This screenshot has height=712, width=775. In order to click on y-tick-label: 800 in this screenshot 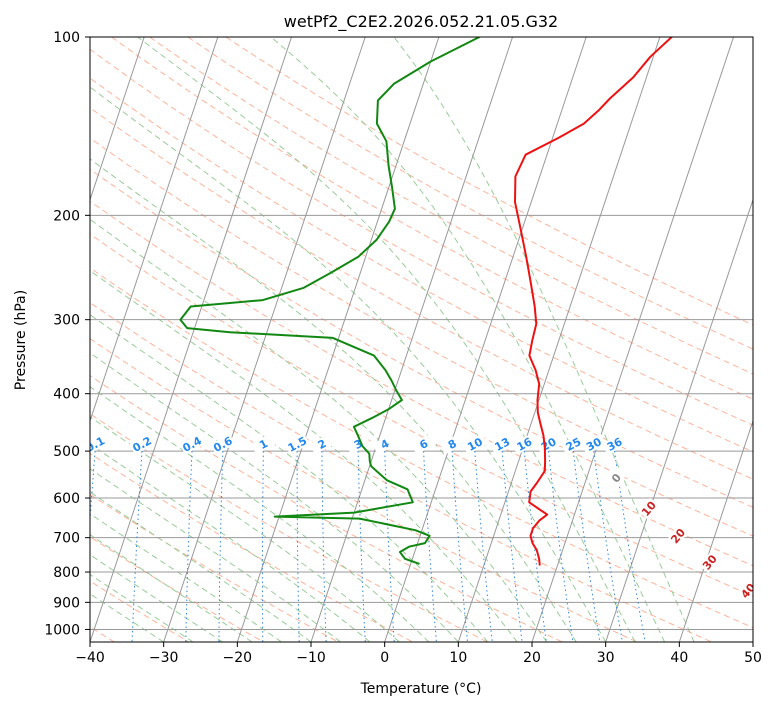, I will do `click(66, 573)`.